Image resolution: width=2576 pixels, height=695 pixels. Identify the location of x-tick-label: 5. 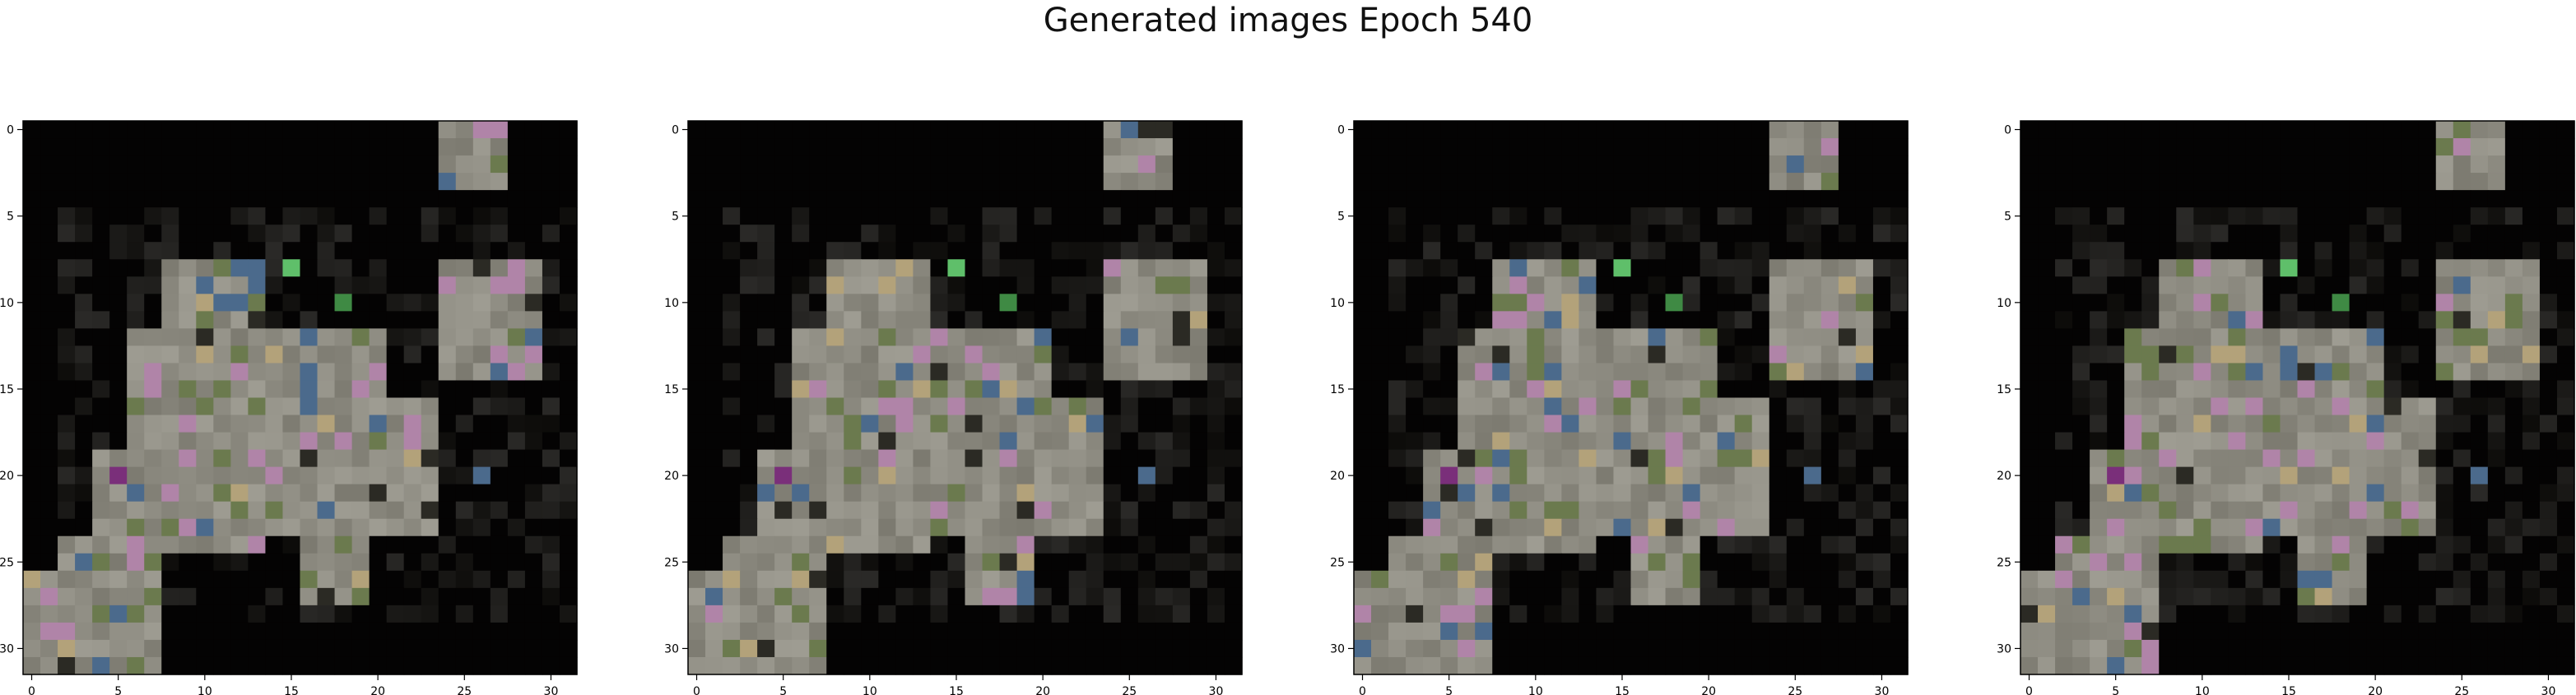
(783, 690).